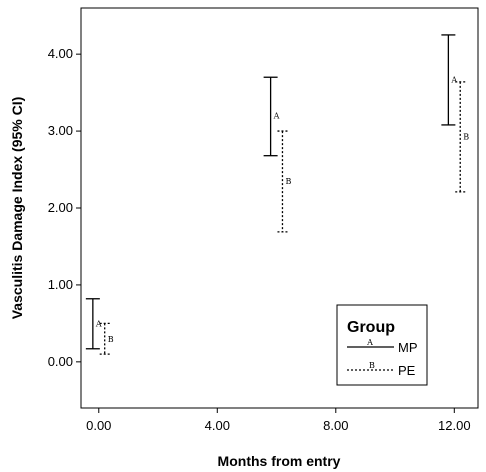  Describe the element at coordinates (371, 327) in the screenshot. I see `legend-title: Group` at that location.